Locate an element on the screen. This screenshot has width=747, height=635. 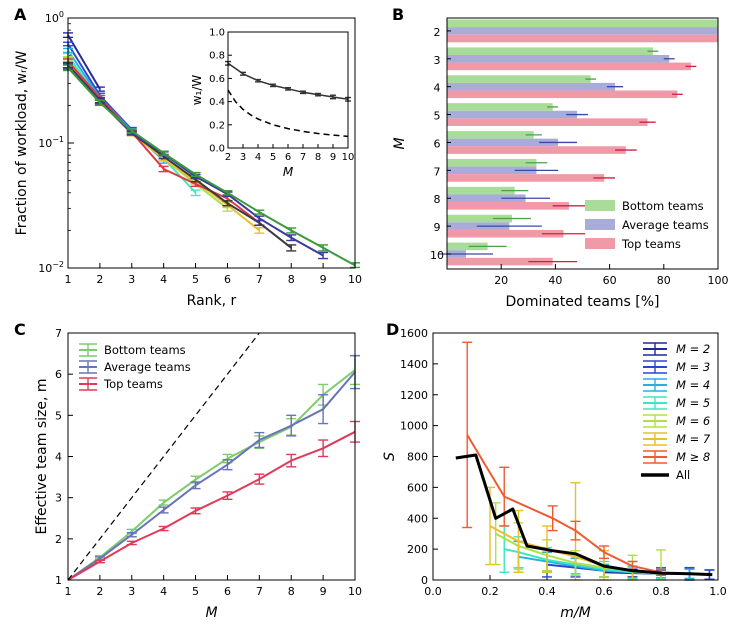
inset-x-tick-label: 8 is located at coordinates (318, 157).